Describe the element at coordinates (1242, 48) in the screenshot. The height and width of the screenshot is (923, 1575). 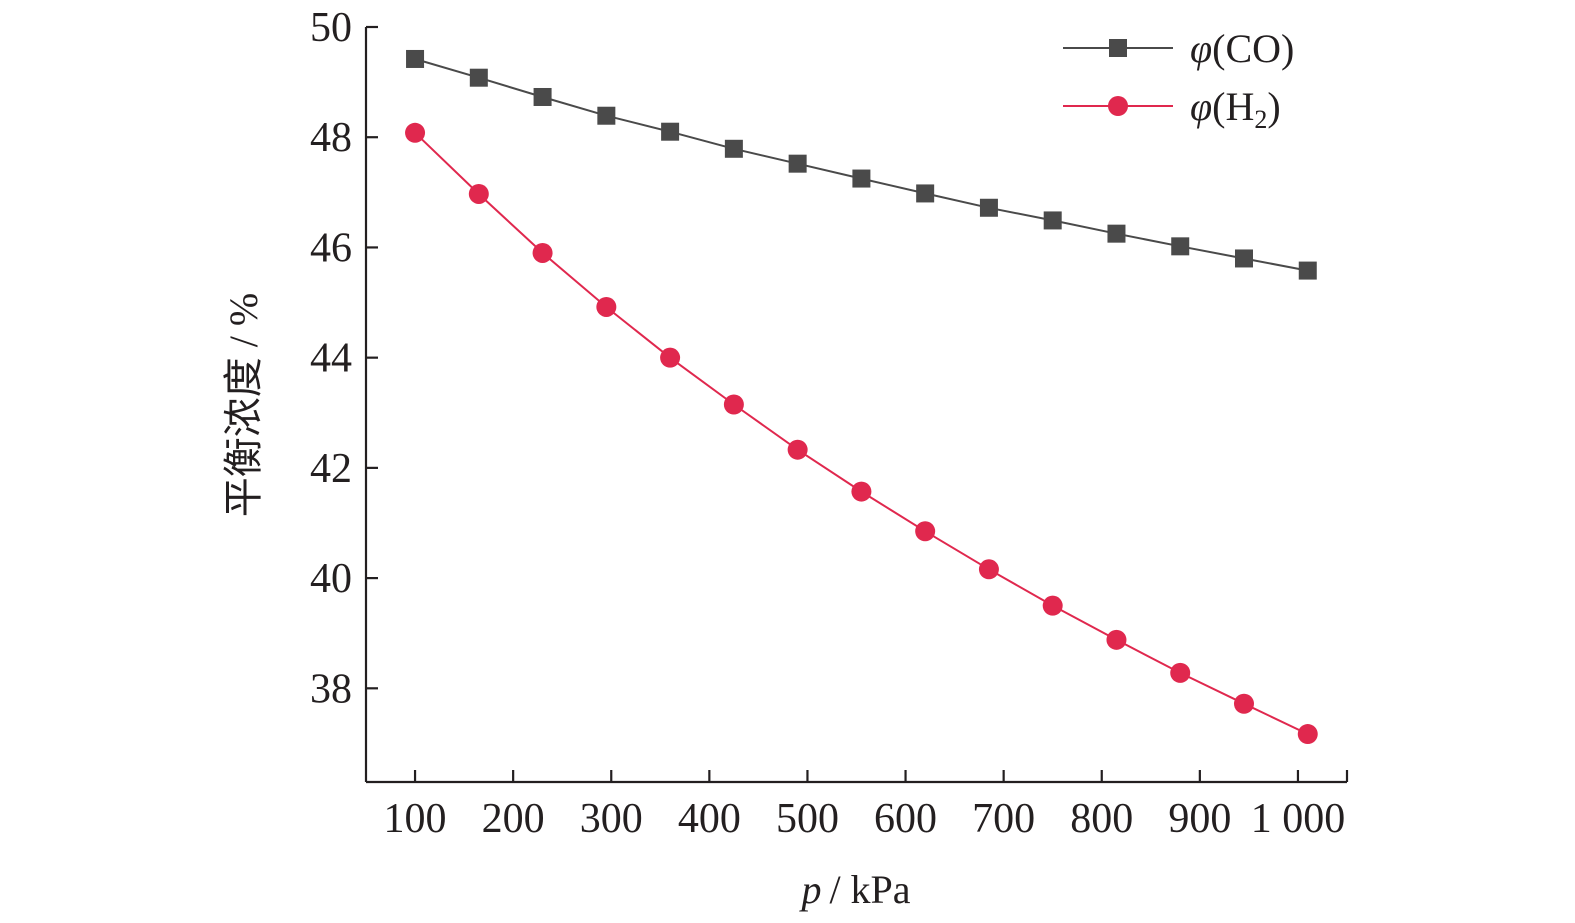
I see `legend-label: φ(CO)` at that location.